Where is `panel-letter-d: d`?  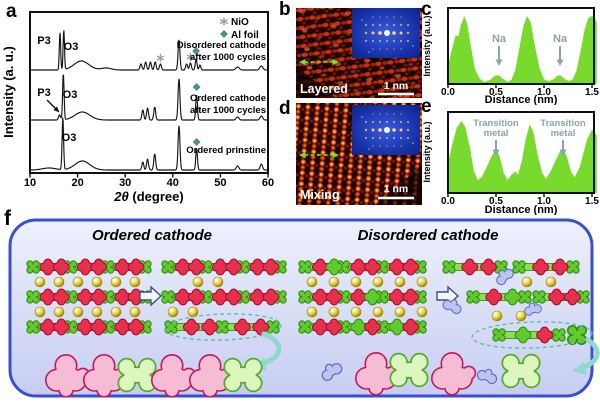 panel-letter-d: d is located at coordinates (285, 108).